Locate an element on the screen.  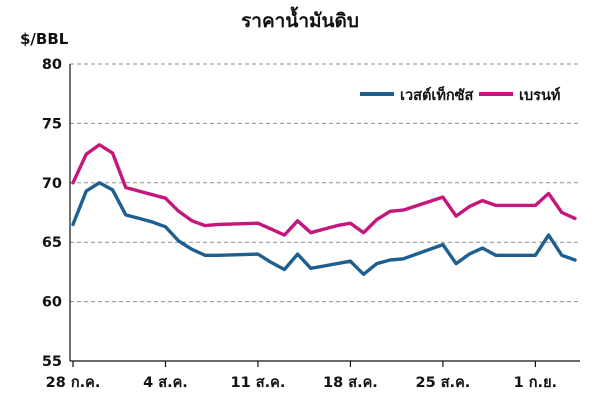
y-tick-label: 80 is located at coordinates (52, 65).